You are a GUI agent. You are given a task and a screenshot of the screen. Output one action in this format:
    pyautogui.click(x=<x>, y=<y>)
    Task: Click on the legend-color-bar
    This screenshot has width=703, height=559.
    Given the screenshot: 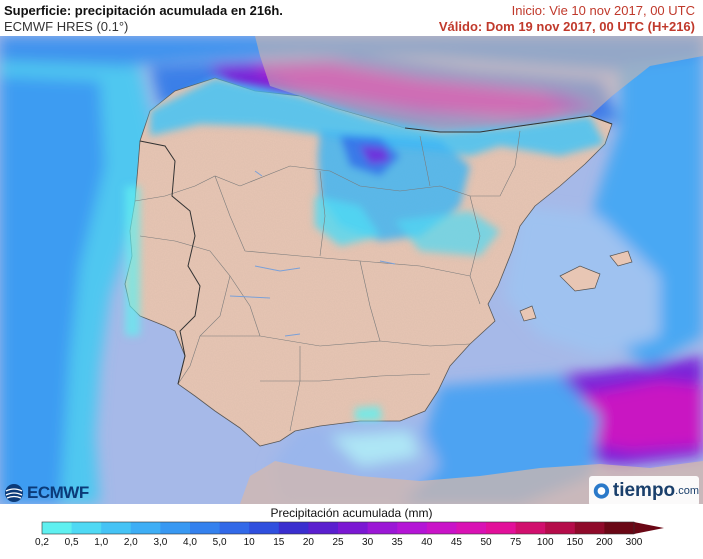 What is the action you would take?
    pyautogui.click(x=351, y=528)
    